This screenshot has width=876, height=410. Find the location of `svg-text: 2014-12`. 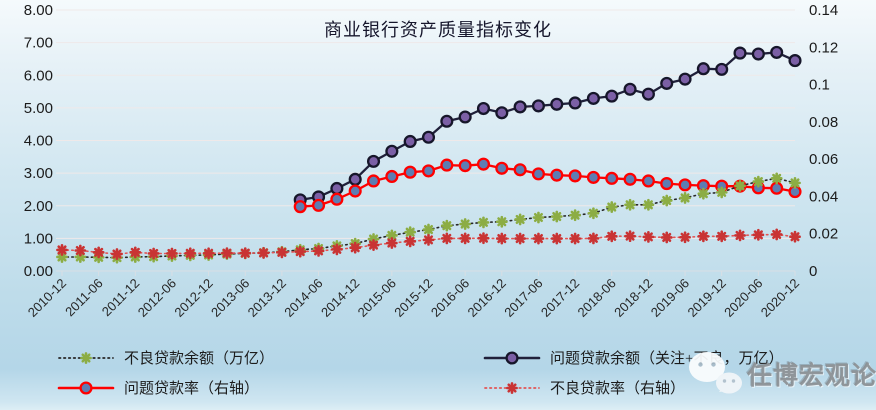

svg-text: 2014-12 is located at coordinates (340, 298).